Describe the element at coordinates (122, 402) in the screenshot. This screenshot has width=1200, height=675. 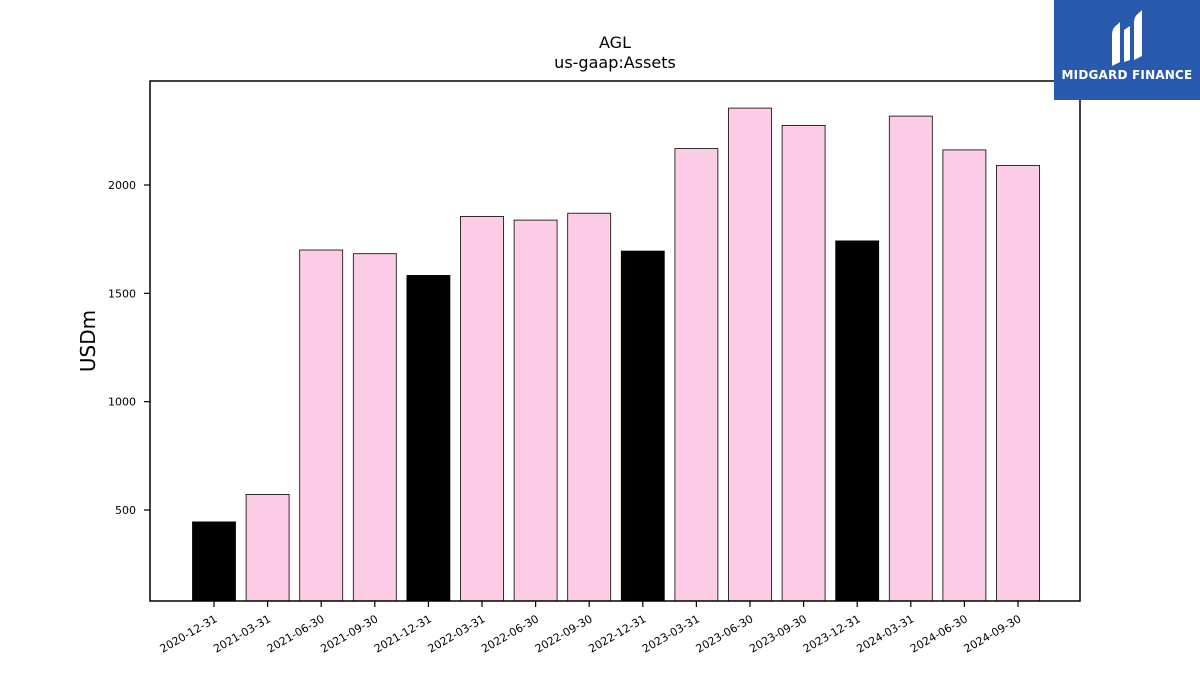
I see `y-tick-label: 1000` at that location.